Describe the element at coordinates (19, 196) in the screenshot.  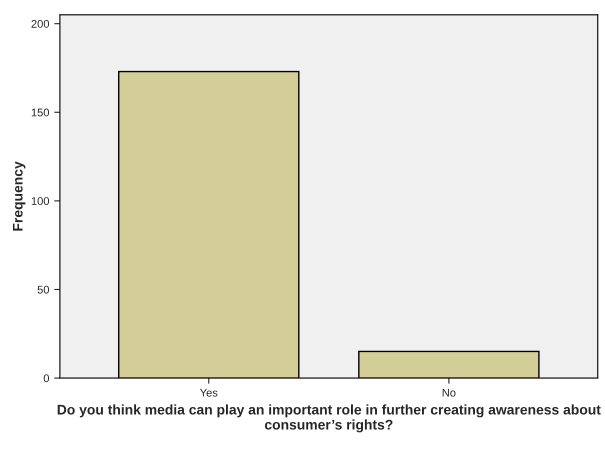
I see `y-axis-title: Frequency` at that location.